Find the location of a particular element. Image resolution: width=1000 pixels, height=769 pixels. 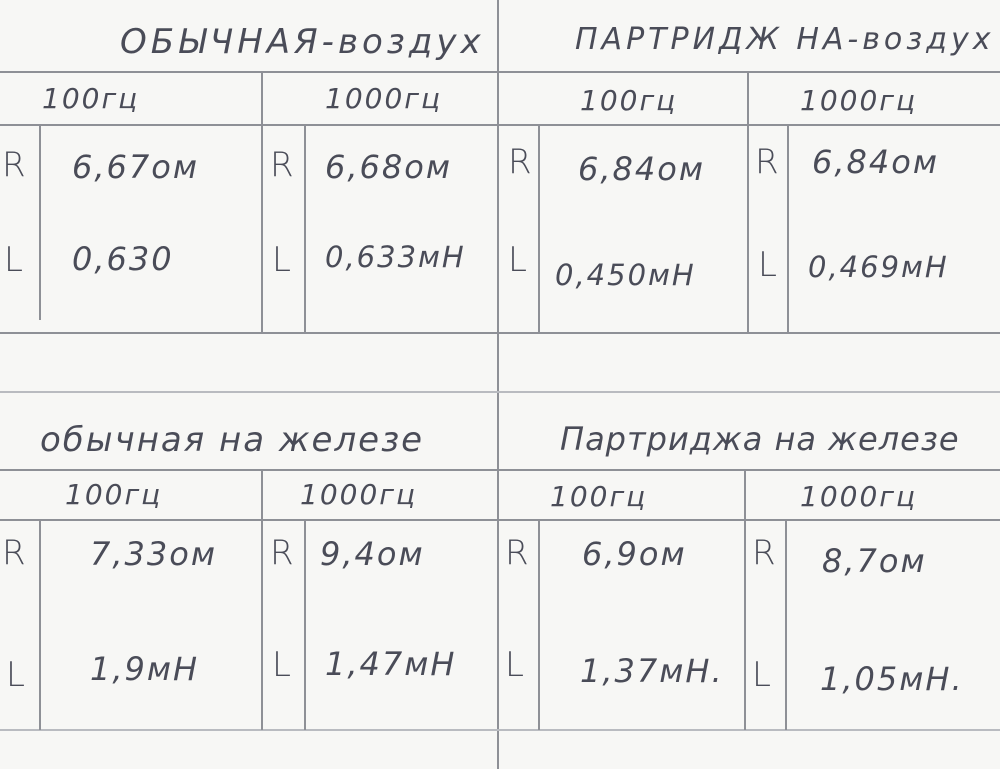

gap-line is located at coordinates (500, 392).